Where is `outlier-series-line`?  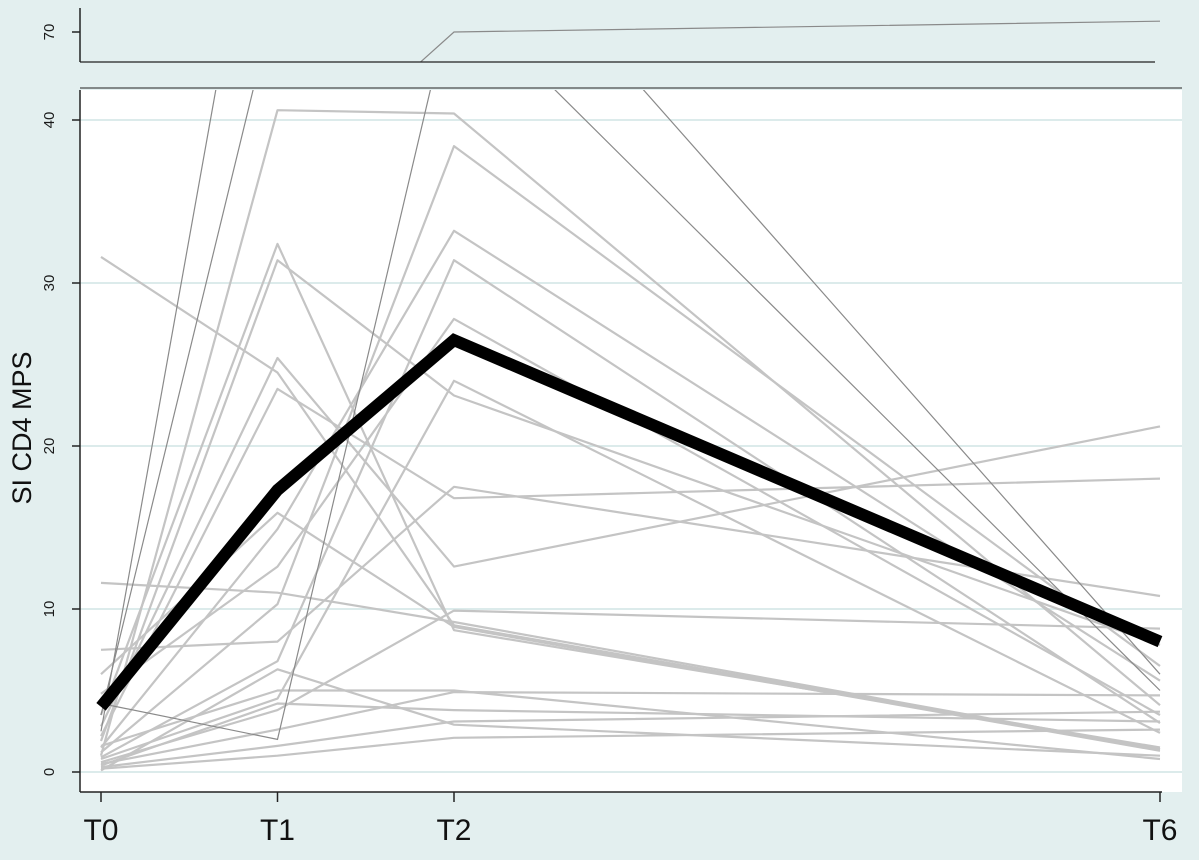 outlier-series-line is located at coordinates (177, 403).